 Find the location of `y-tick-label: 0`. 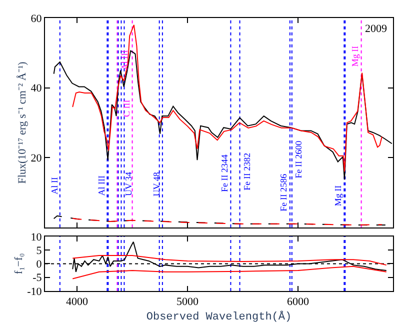

y-tick-label: 0 is located at coordinates (39, 264).